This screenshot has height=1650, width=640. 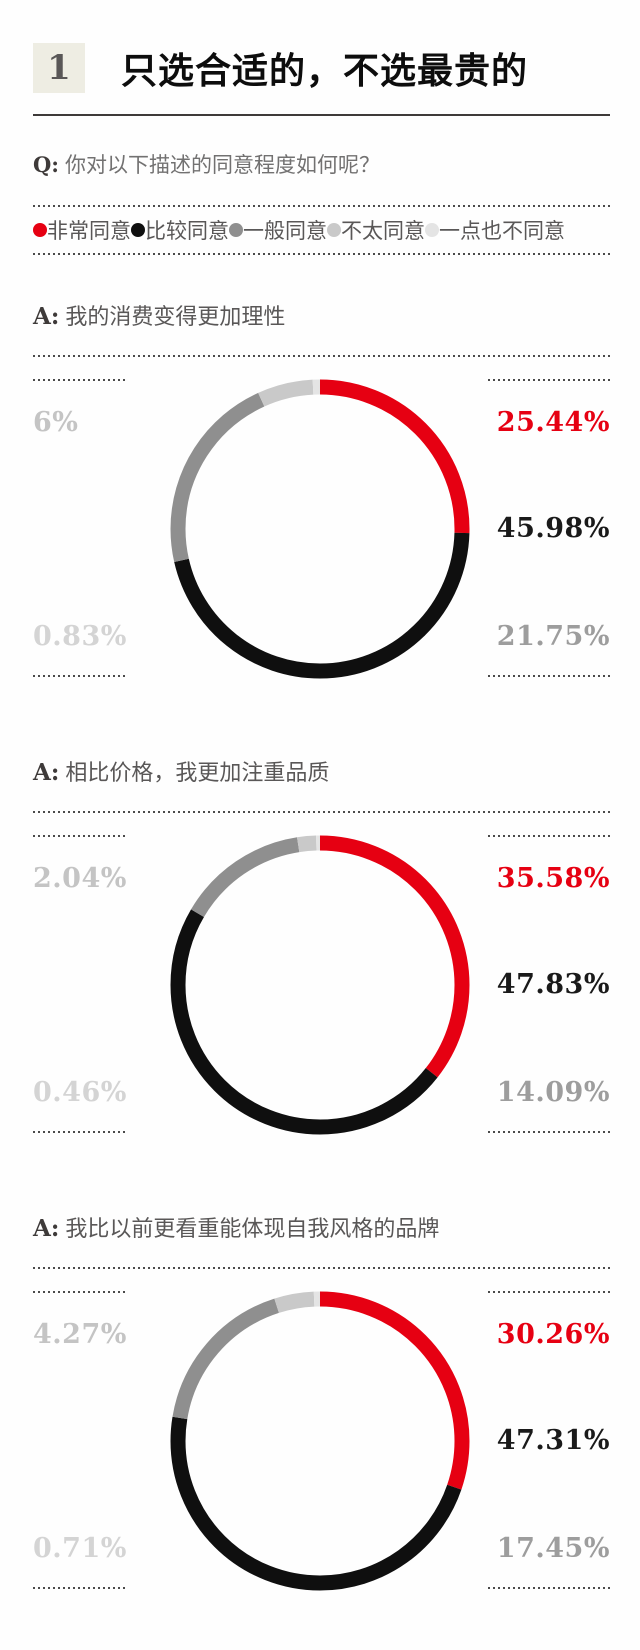 I want to click on value-strongly-agree: 30.26%, so click(x=553, y=1334).